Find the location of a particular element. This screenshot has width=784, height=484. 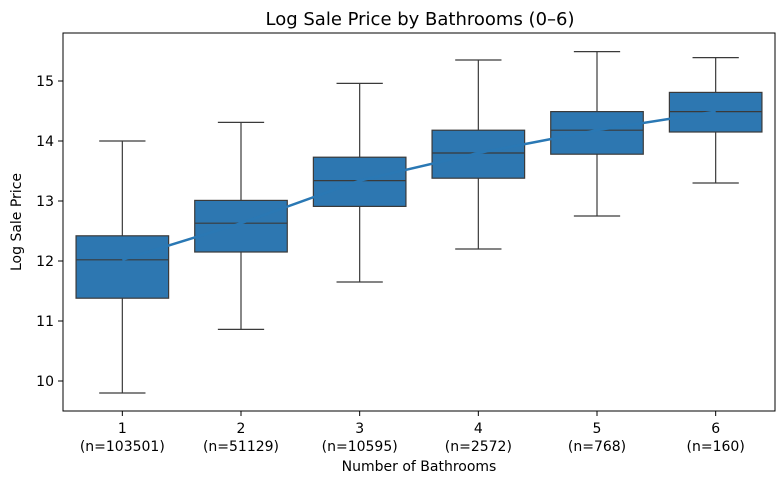

x-count-label: (n=103501) is located at coordinates (122, 447).